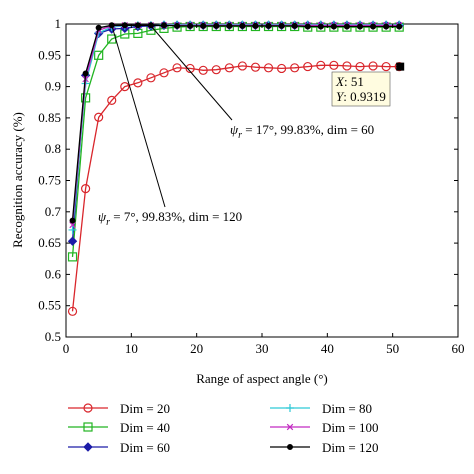 This screenshot has height=474, width=474. I want to click on legend-label: Dim = 60, so click(145, 447).